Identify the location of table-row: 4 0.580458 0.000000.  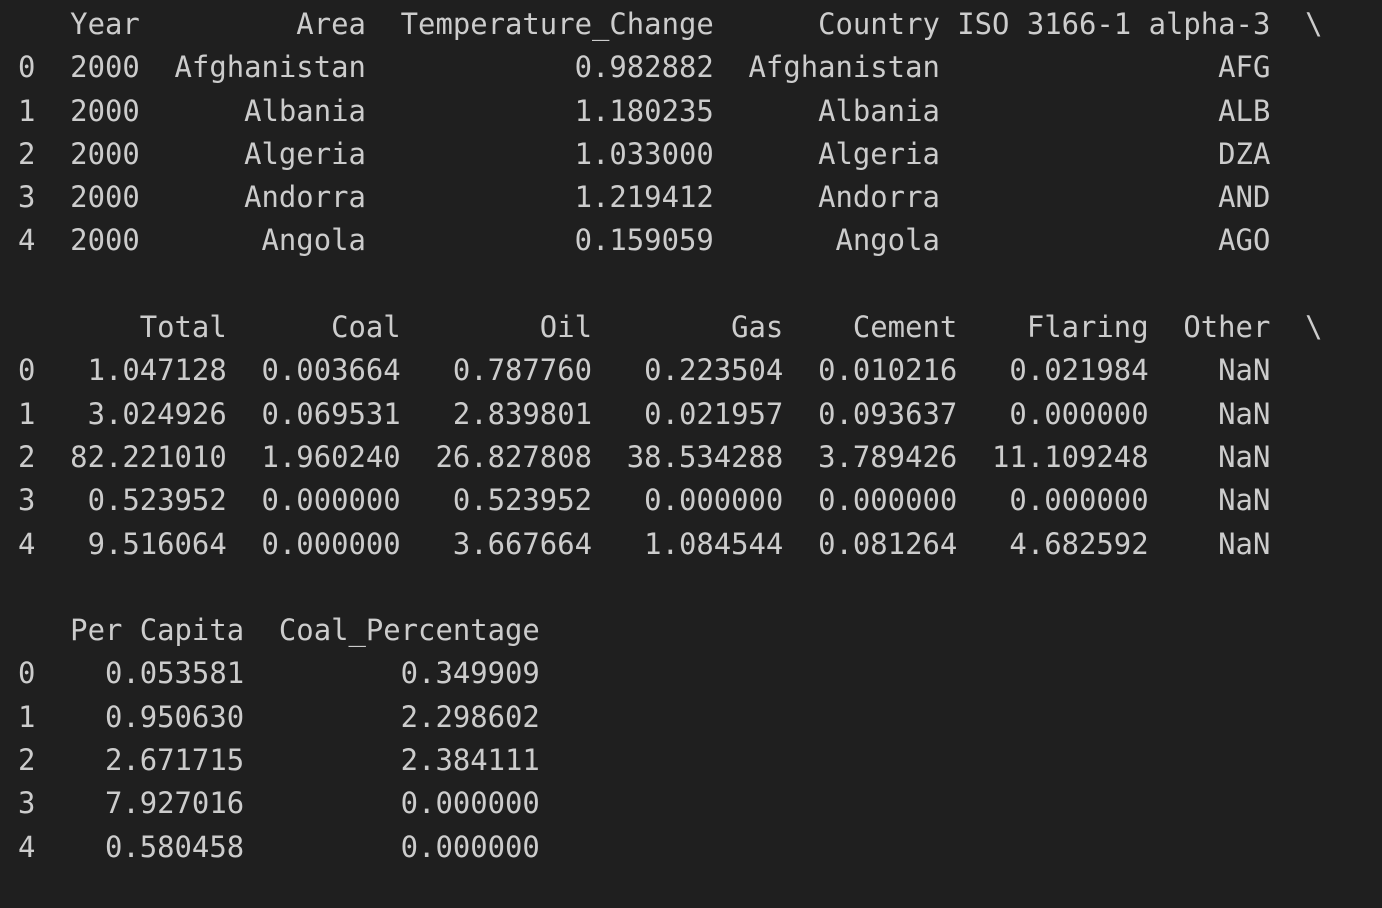
(296, 846).